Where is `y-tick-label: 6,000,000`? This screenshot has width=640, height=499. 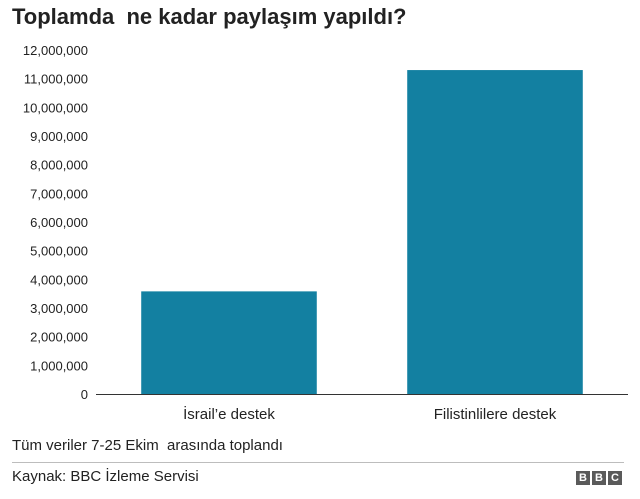
y-tick-label: 6,000,000 is located at coordinates (59, 222).